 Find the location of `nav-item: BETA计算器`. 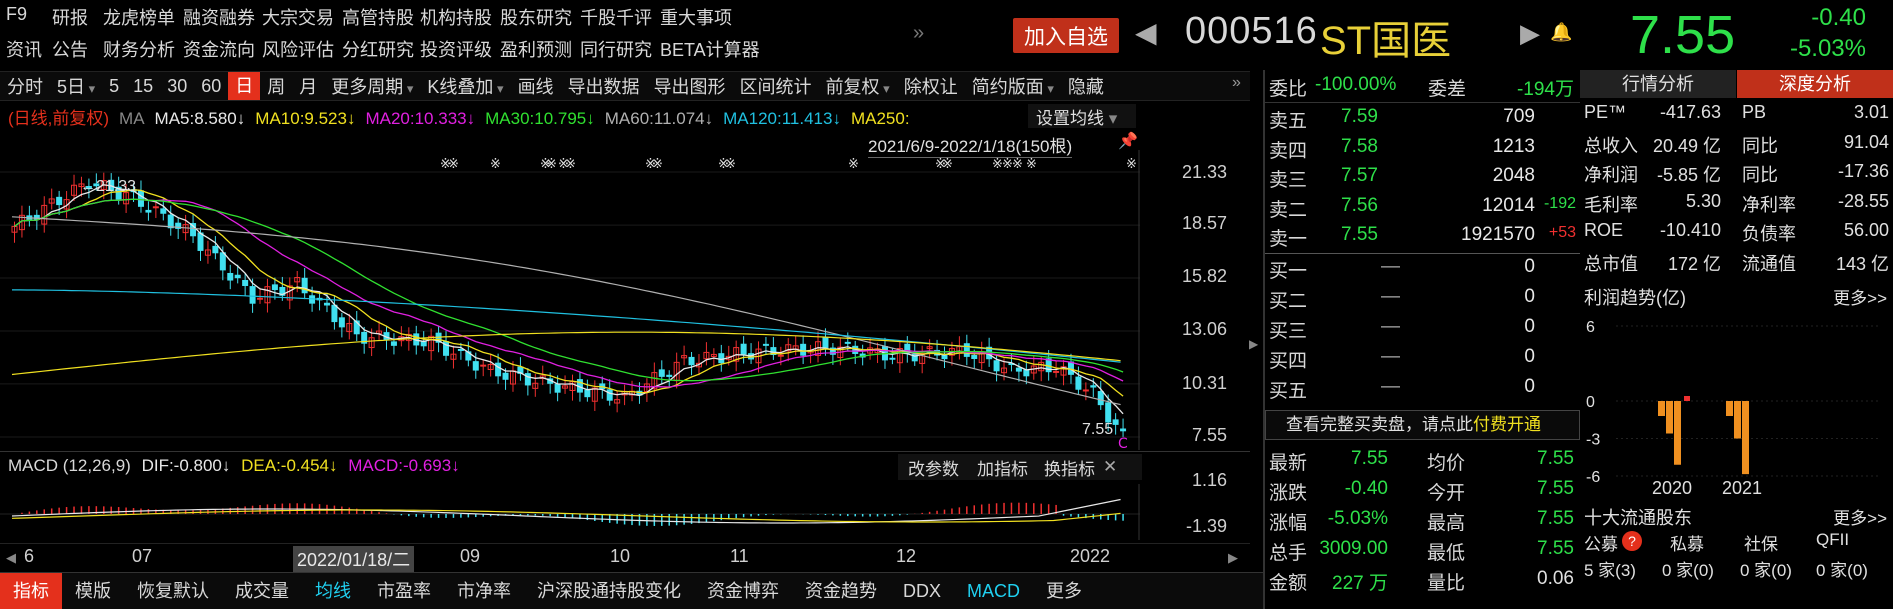

nav-item: BETA计算器 is located at coordinates (710, 50).